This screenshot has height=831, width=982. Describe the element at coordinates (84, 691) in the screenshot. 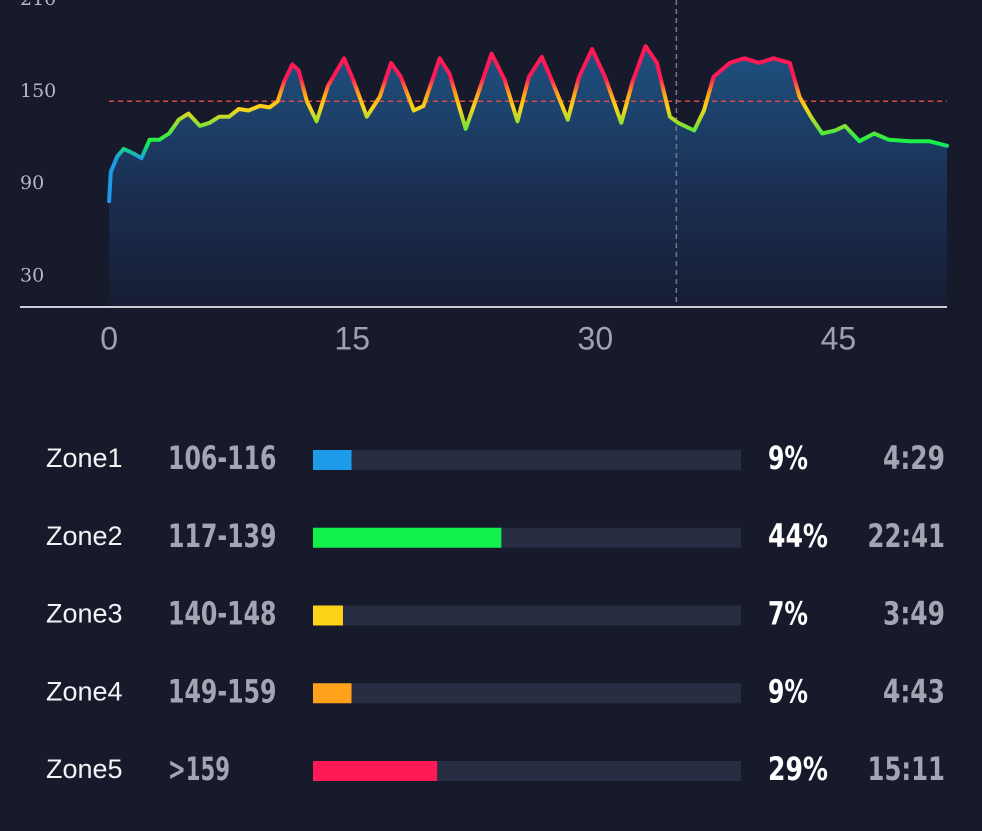

I see `zone-name: Zone4` at that location.